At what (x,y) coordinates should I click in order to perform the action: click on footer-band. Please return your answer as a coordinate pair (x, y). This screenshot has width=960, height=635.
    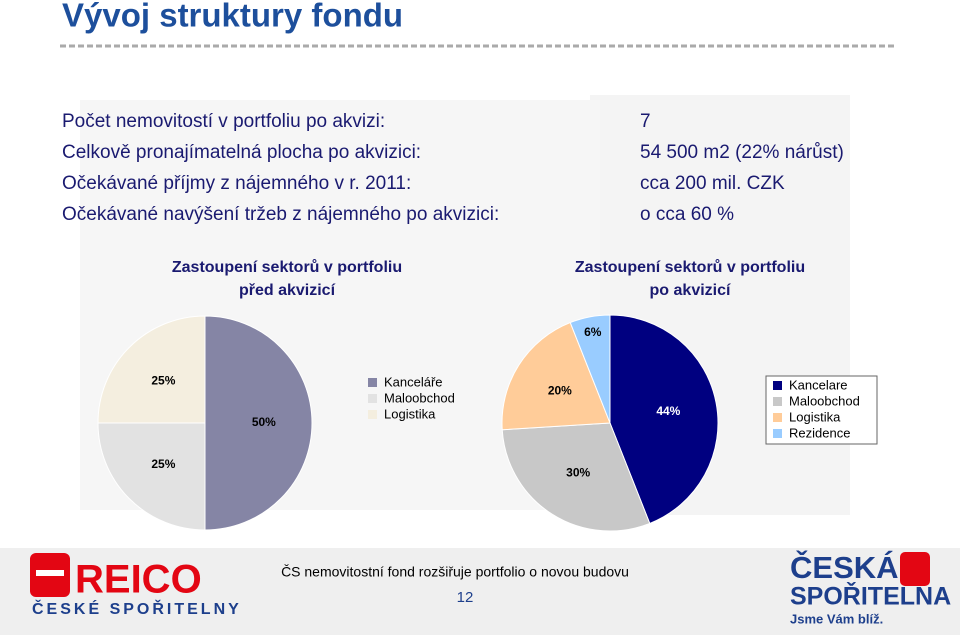
    Looking at the image, I should click on (480, 591).